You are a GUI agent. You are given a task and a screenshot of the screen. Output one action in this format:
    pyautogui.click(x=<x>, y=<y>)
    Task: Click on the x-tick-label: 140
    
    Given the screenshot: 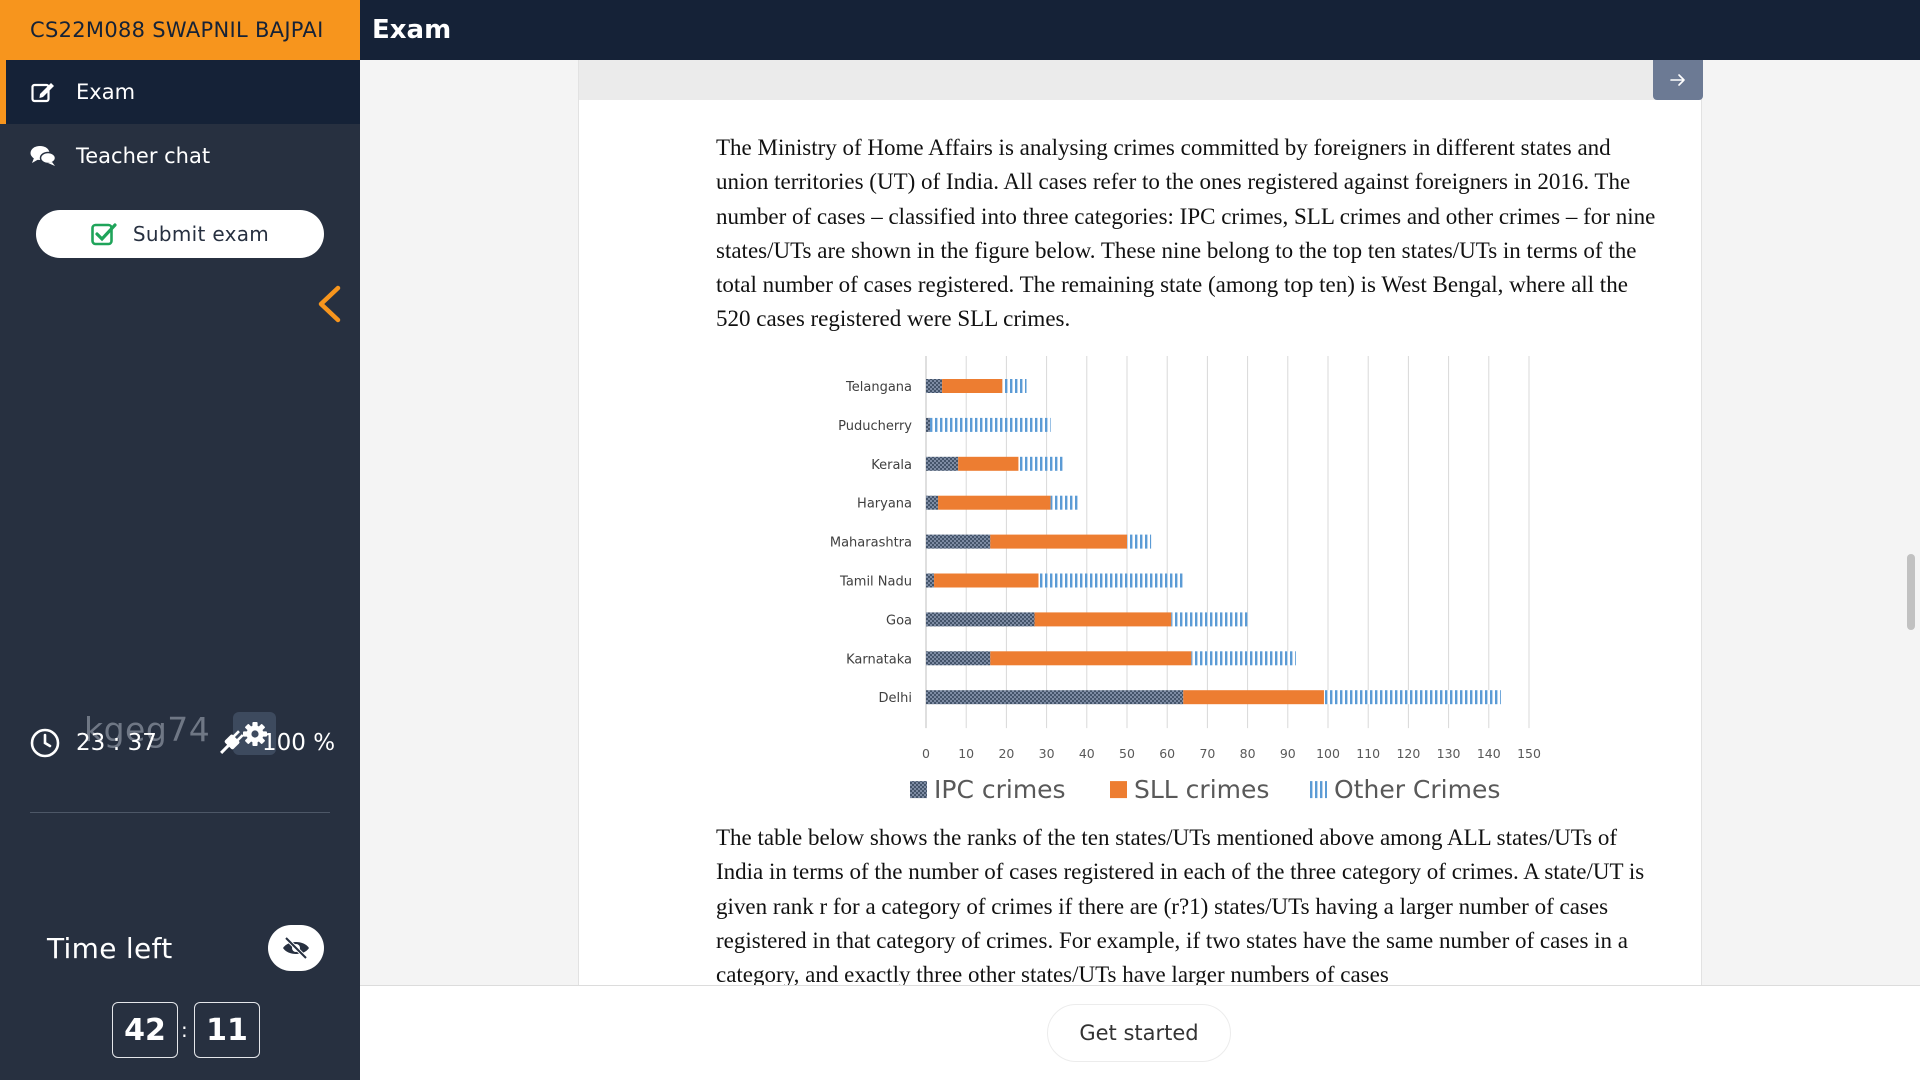 What is the action you would take?
    pyautogui.click(x=1489, y=753)
    